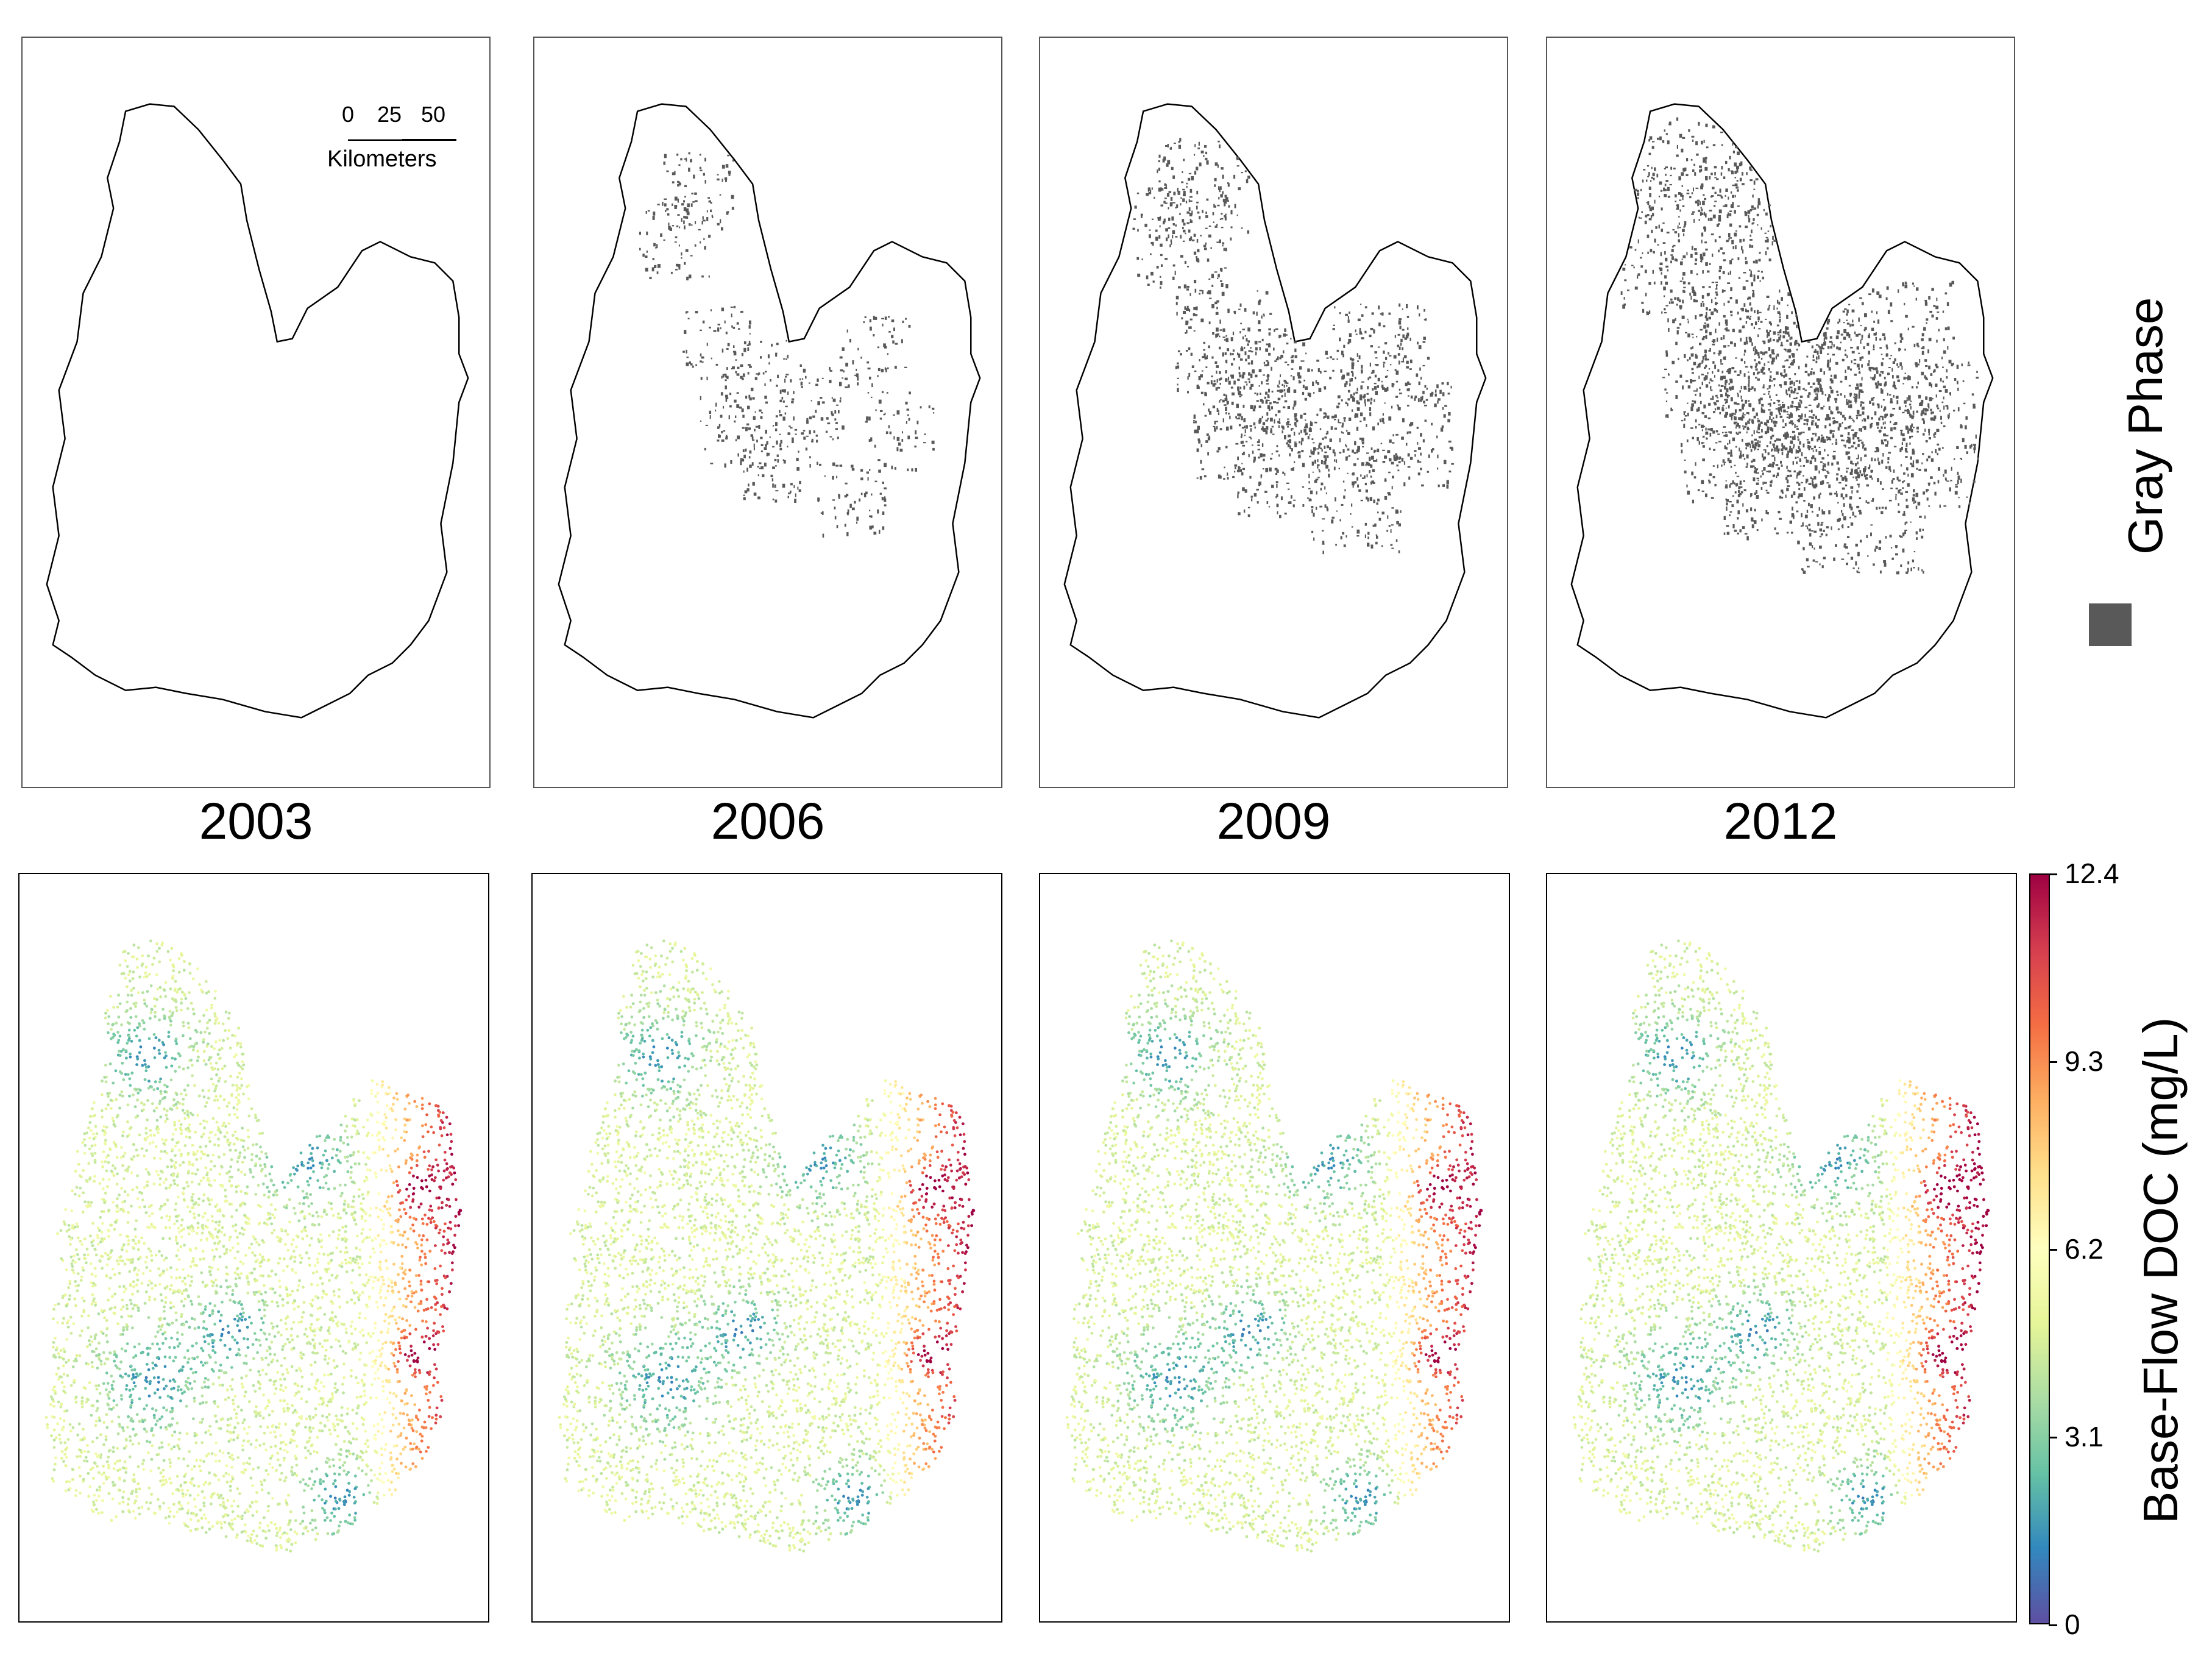 Image resolution: width=2212 pixels, height=1664 pixels. What do you see at coordinates (2146, 426) in the screenshot?
I see `gray-phase-label: Gray Phase` at bounding box center [2146, 426].